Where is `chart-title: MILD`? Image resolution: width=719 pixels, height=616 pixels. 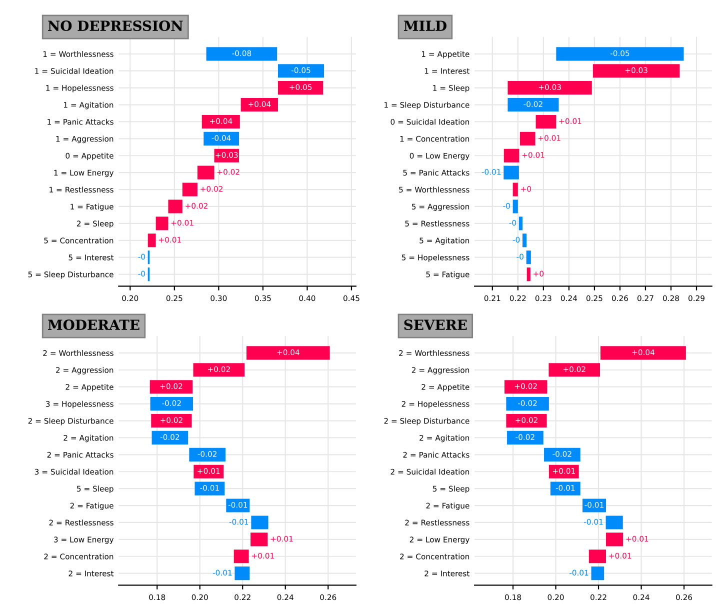
chart-title: MILD is located at coordinates (425, 25).